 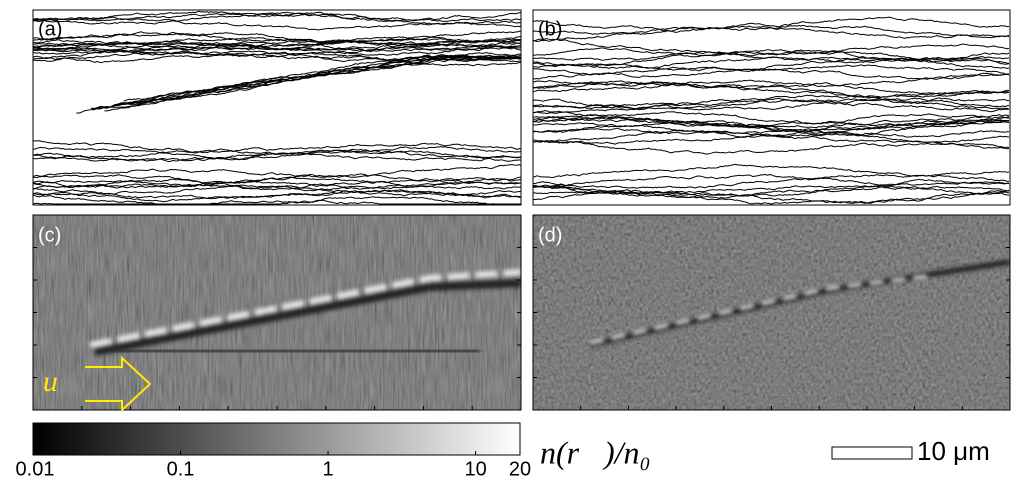 What do you see at coordinates (327, 469) in the screenshot?
I see `colorbar-tick-label: 1` at bounding box center [327, 469].